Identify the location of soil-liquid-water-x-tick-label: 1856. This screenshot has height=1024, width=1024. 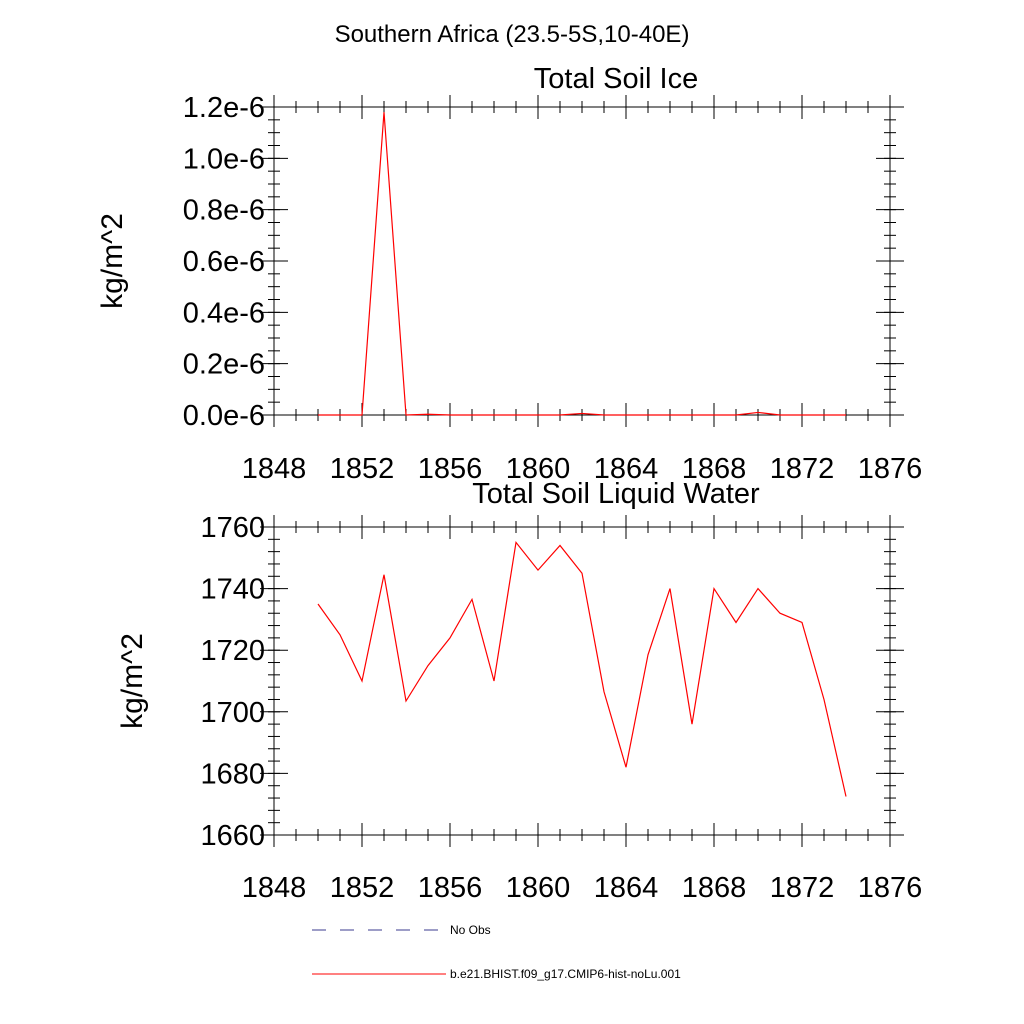
(450, 888).